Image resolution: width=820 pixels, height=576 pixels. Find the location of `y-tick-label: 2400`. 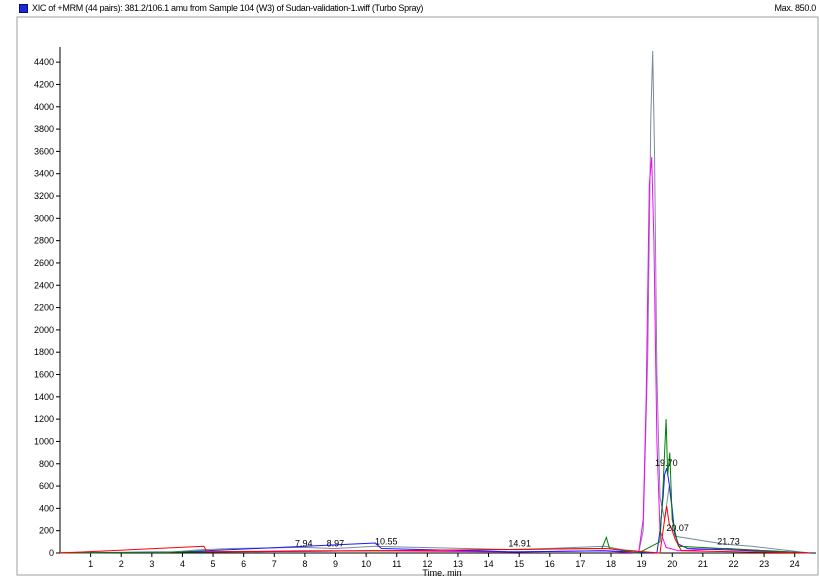

y-tick-label: 2400 is located at coordinates (44, 285).